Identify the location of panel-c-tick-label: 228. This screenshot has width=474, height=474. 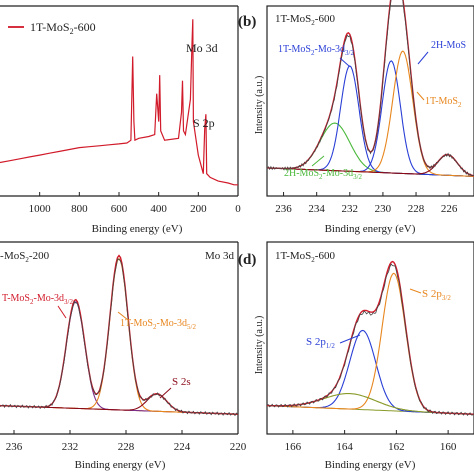
(126, 447).